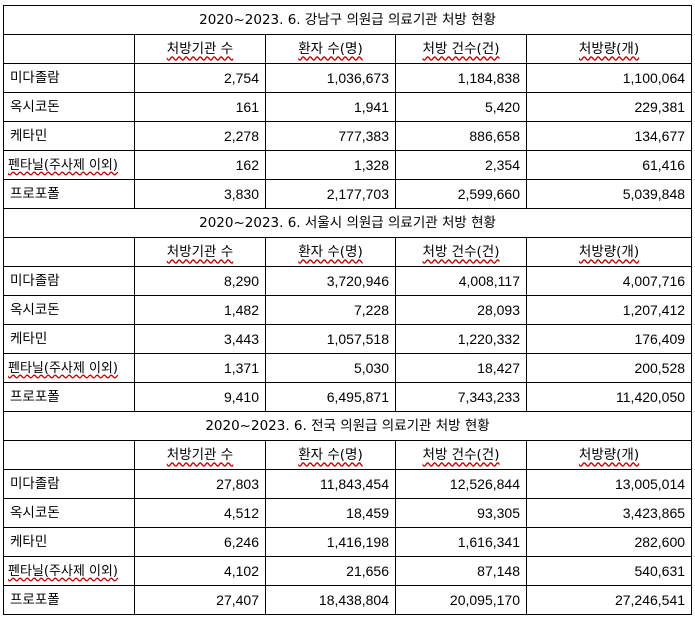 This screenshot has height=642, width=695. I want to click on patients-cell: 18,459, so click(330, 513).